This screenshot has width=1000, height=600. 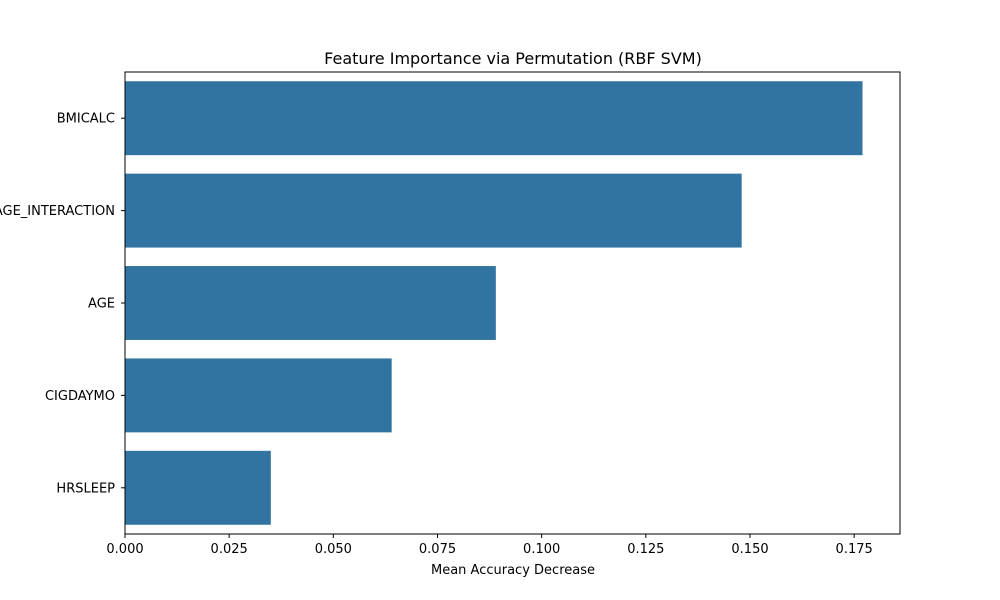 I want to click on bar-age, so click(x=310, y=303).